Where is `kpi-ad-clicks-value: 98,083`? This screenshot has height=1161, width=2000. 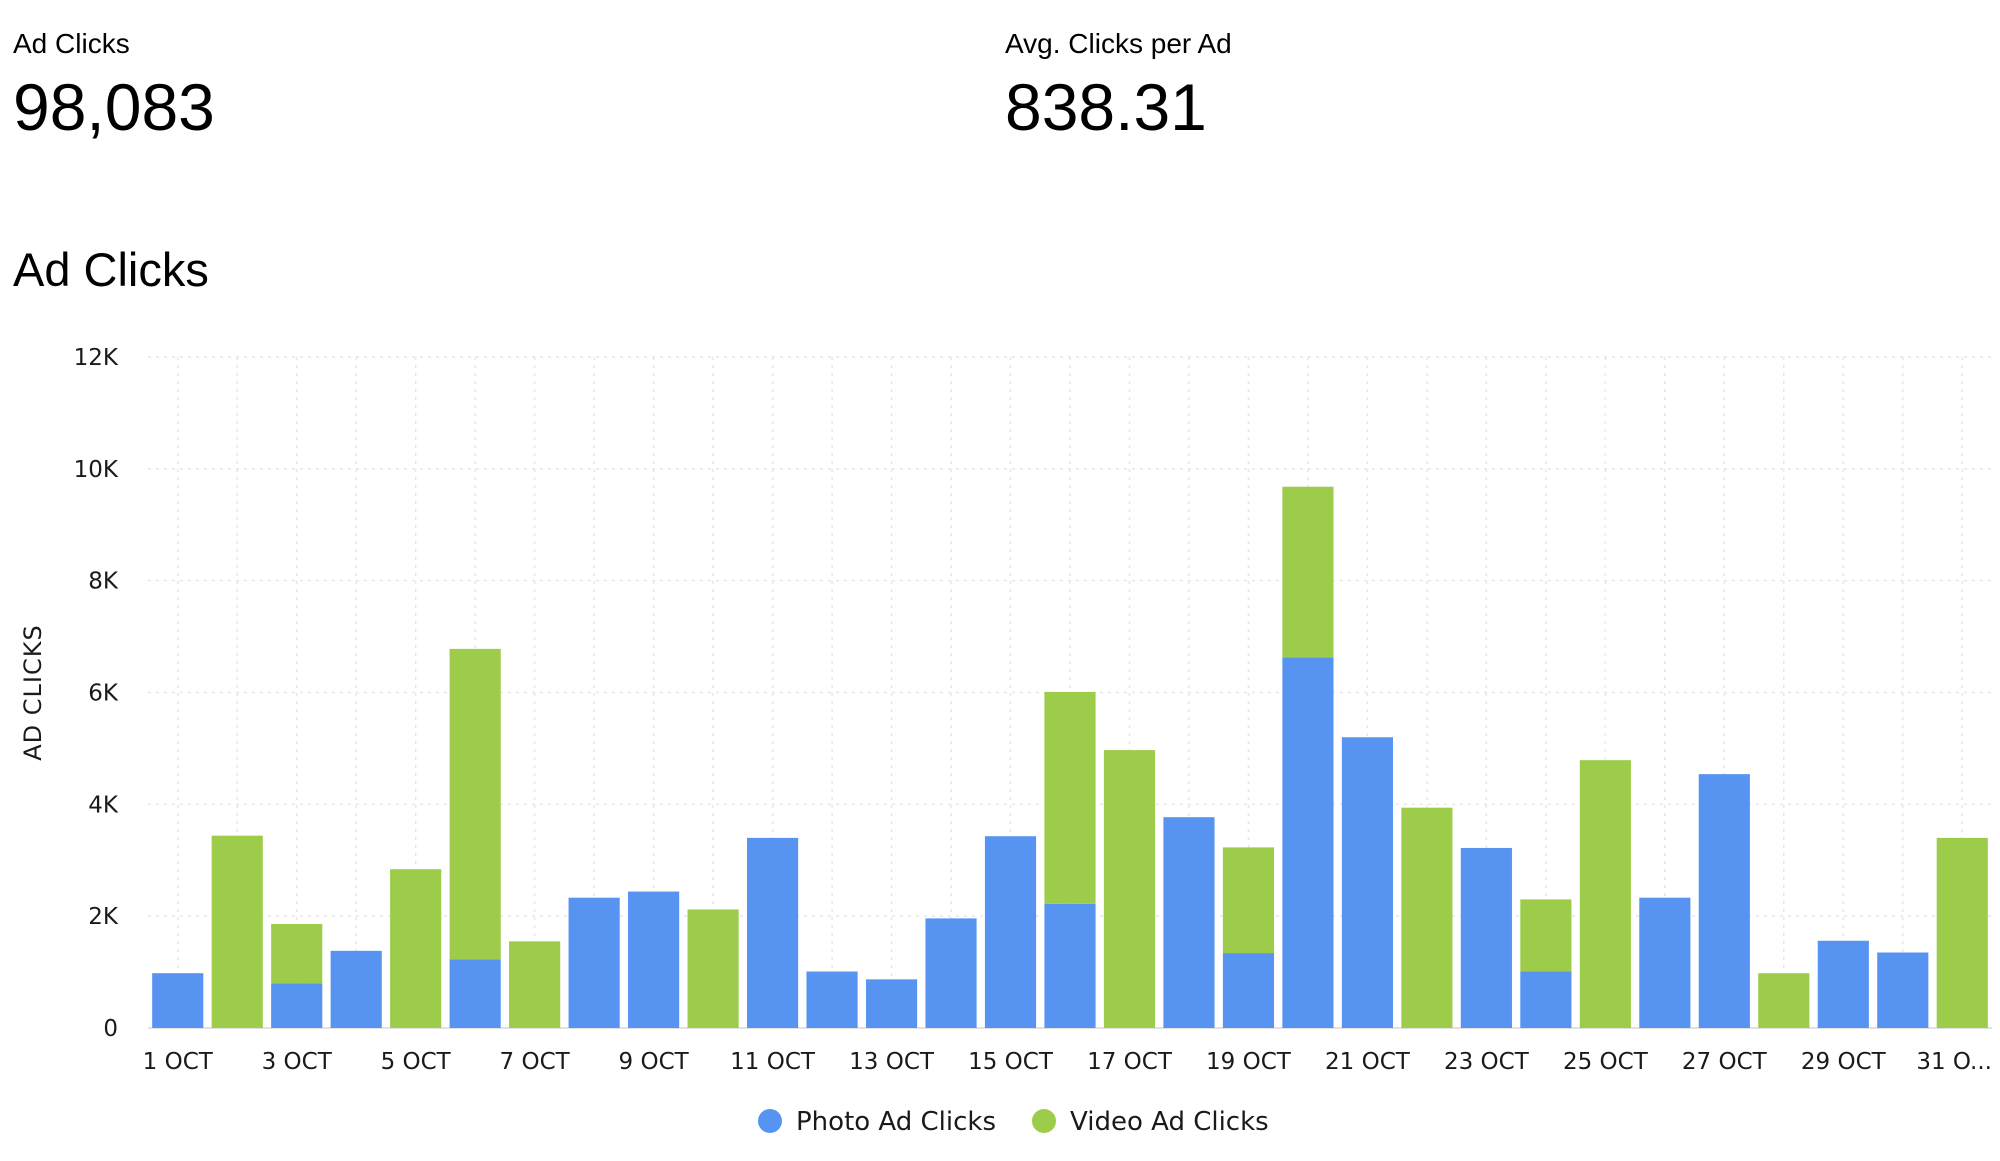 kpi-ad-clicks-value: 98,083 is located at coordinates (114, 107).